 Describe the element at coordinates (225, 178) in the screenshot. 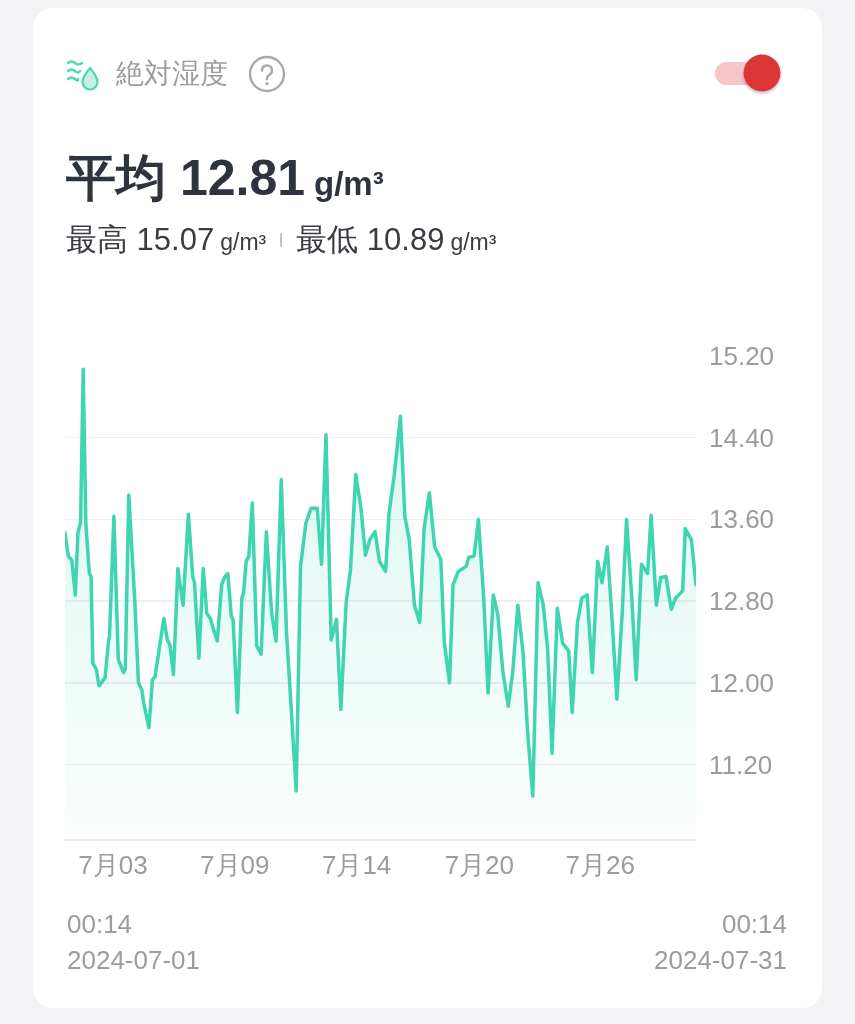

I see `chart-subtitle: 平均 12.81 g/m³` at that location.